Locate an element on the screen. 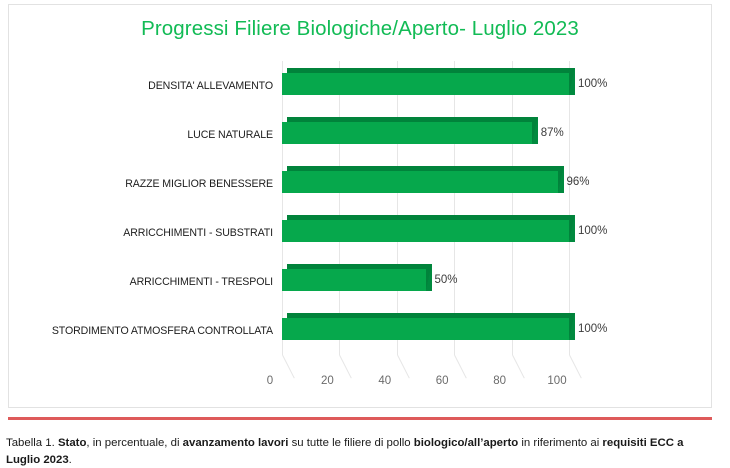  caption-emphasis: requisiti ECC a Luglio 2023 is located at coordinates (345, 451).